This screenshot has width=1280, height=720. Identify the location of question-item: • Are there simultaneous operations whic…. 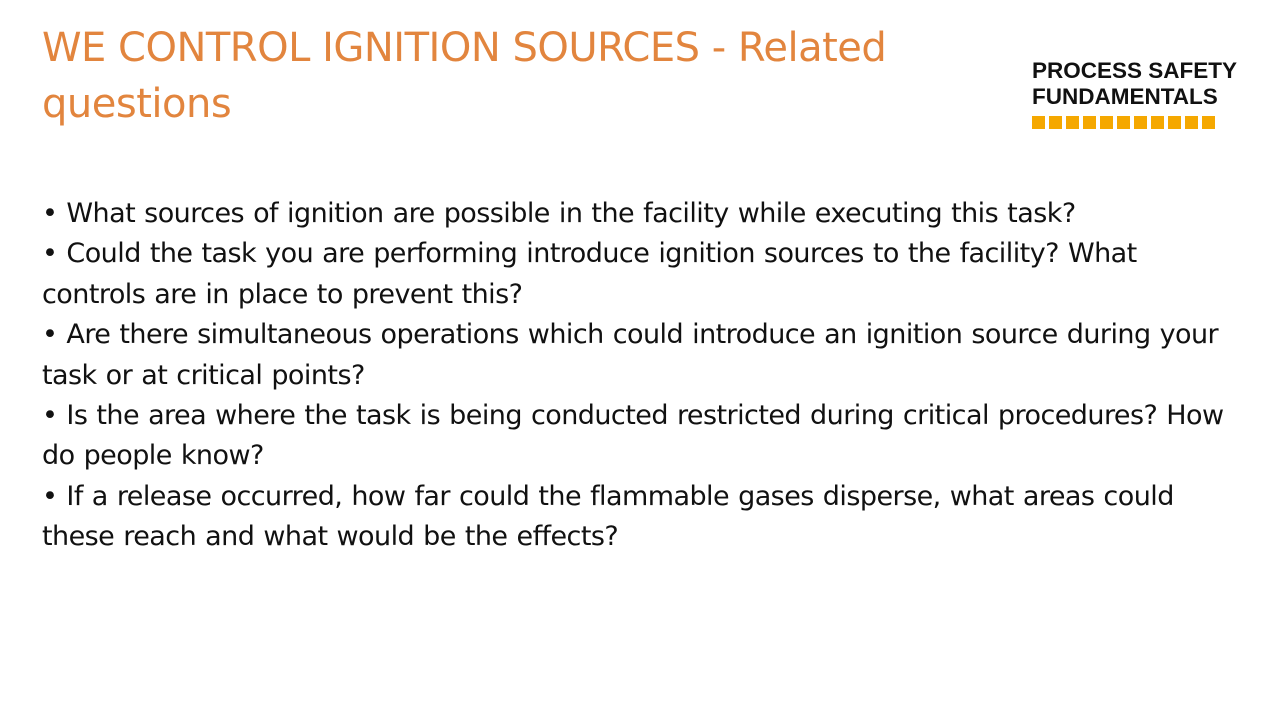
(630, 355).